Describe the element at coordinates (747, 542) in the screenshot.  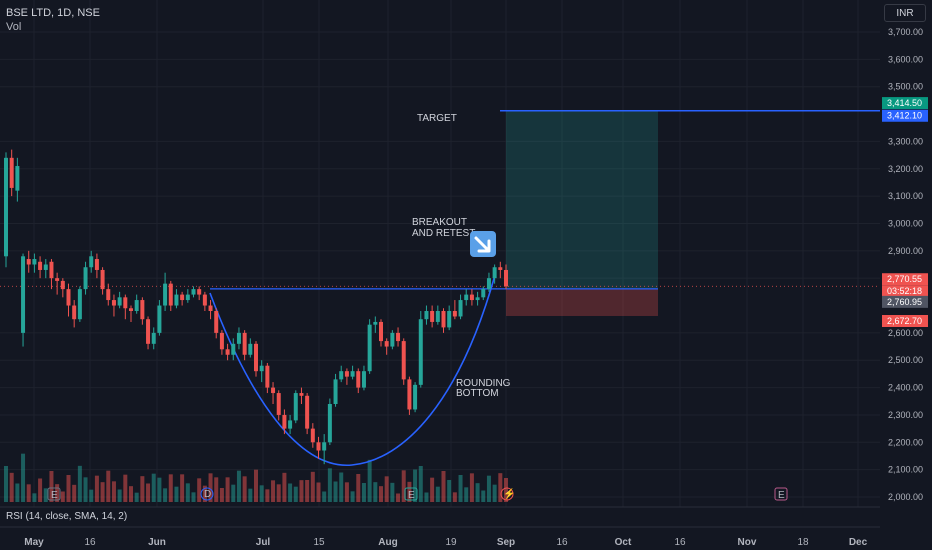
I see `time-tick-label: Nov` at that location.